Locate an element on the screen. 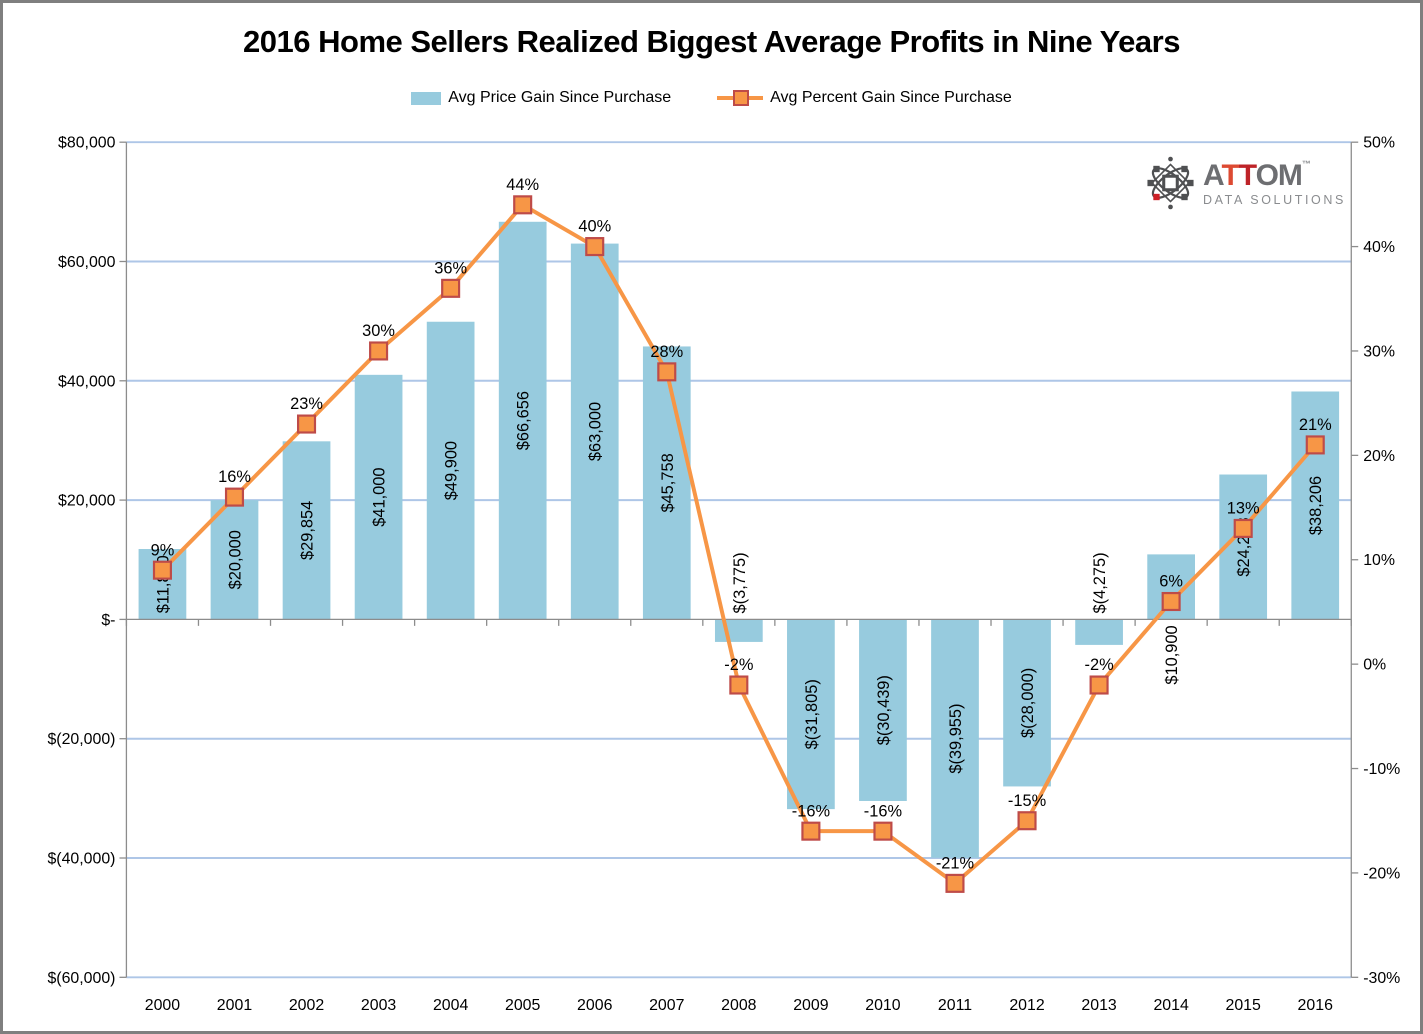 This screenshot has width=1423, height=1034. bar-label-2011: $(39,955) is located at coordinates (956, 738).